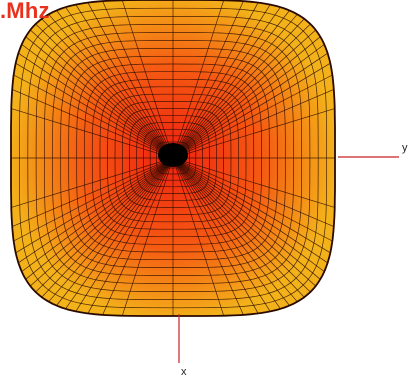 Image resolution: width=413 pixels, height=381 pixels. What do you see at coordinates (25, 11) in the screenshot?
I see `frequency-title: .Mhz` at bounding box center [25, 11].